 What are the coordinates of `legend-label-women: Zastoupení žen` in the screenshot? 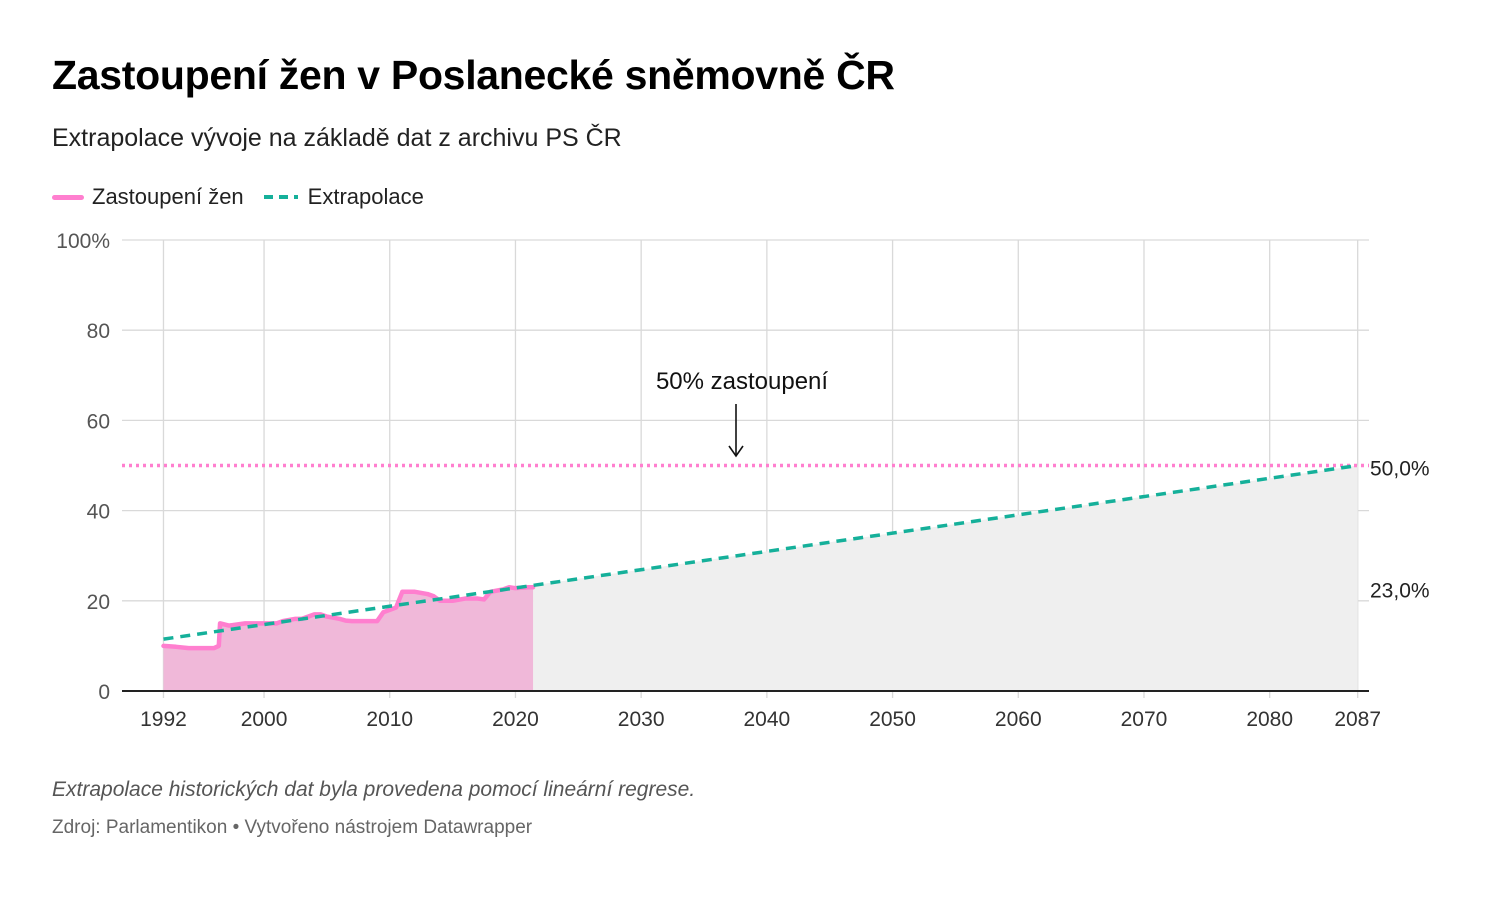 It's located at (168, 196).